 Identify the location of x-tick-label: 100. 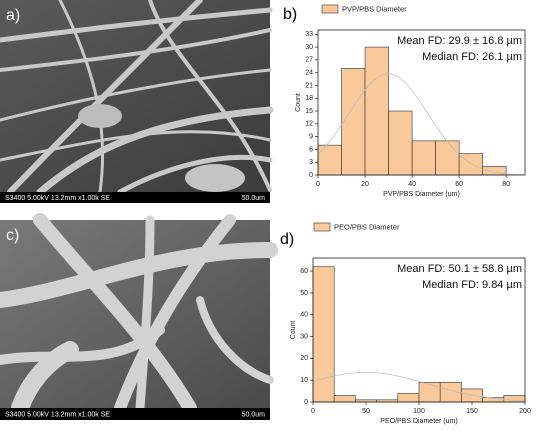
(419, 411).